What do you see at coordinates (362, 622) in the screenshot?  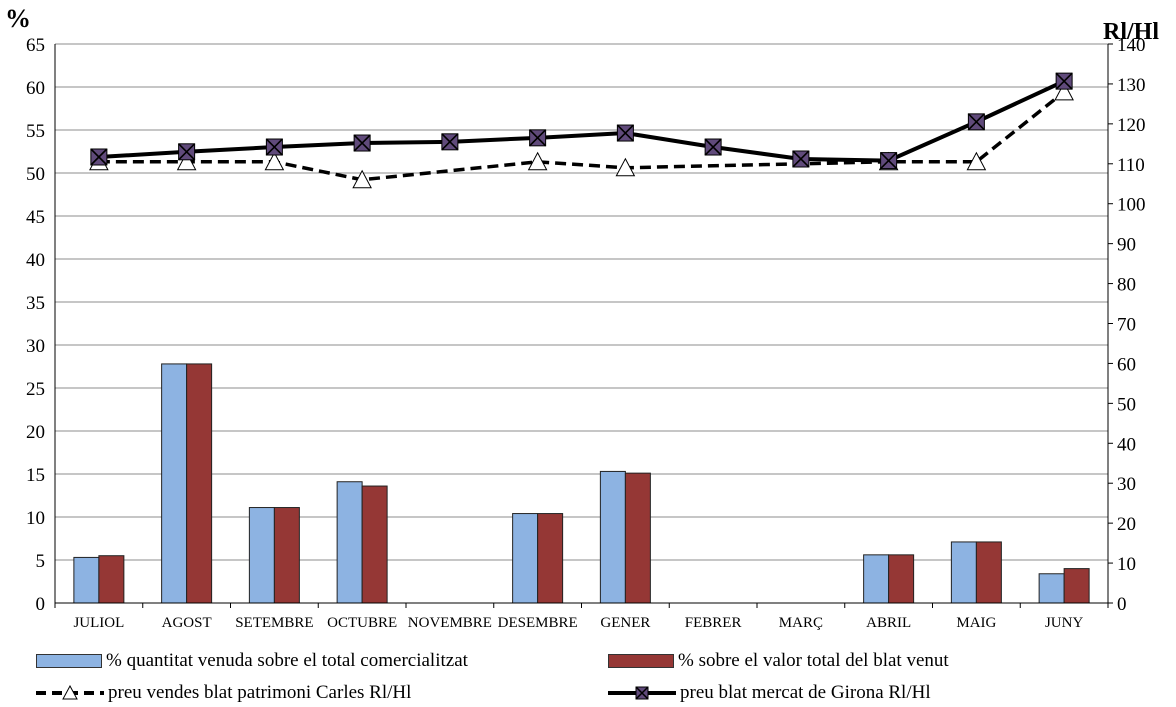 I see `x-tick-label: OCTUBRE` at bounding box center [362, 622].